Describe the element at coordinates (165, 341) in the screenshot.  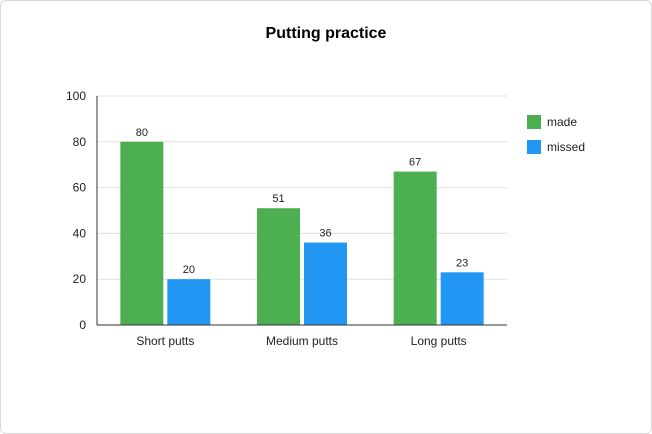
I see `x-tick-label: Short putts` at that location.